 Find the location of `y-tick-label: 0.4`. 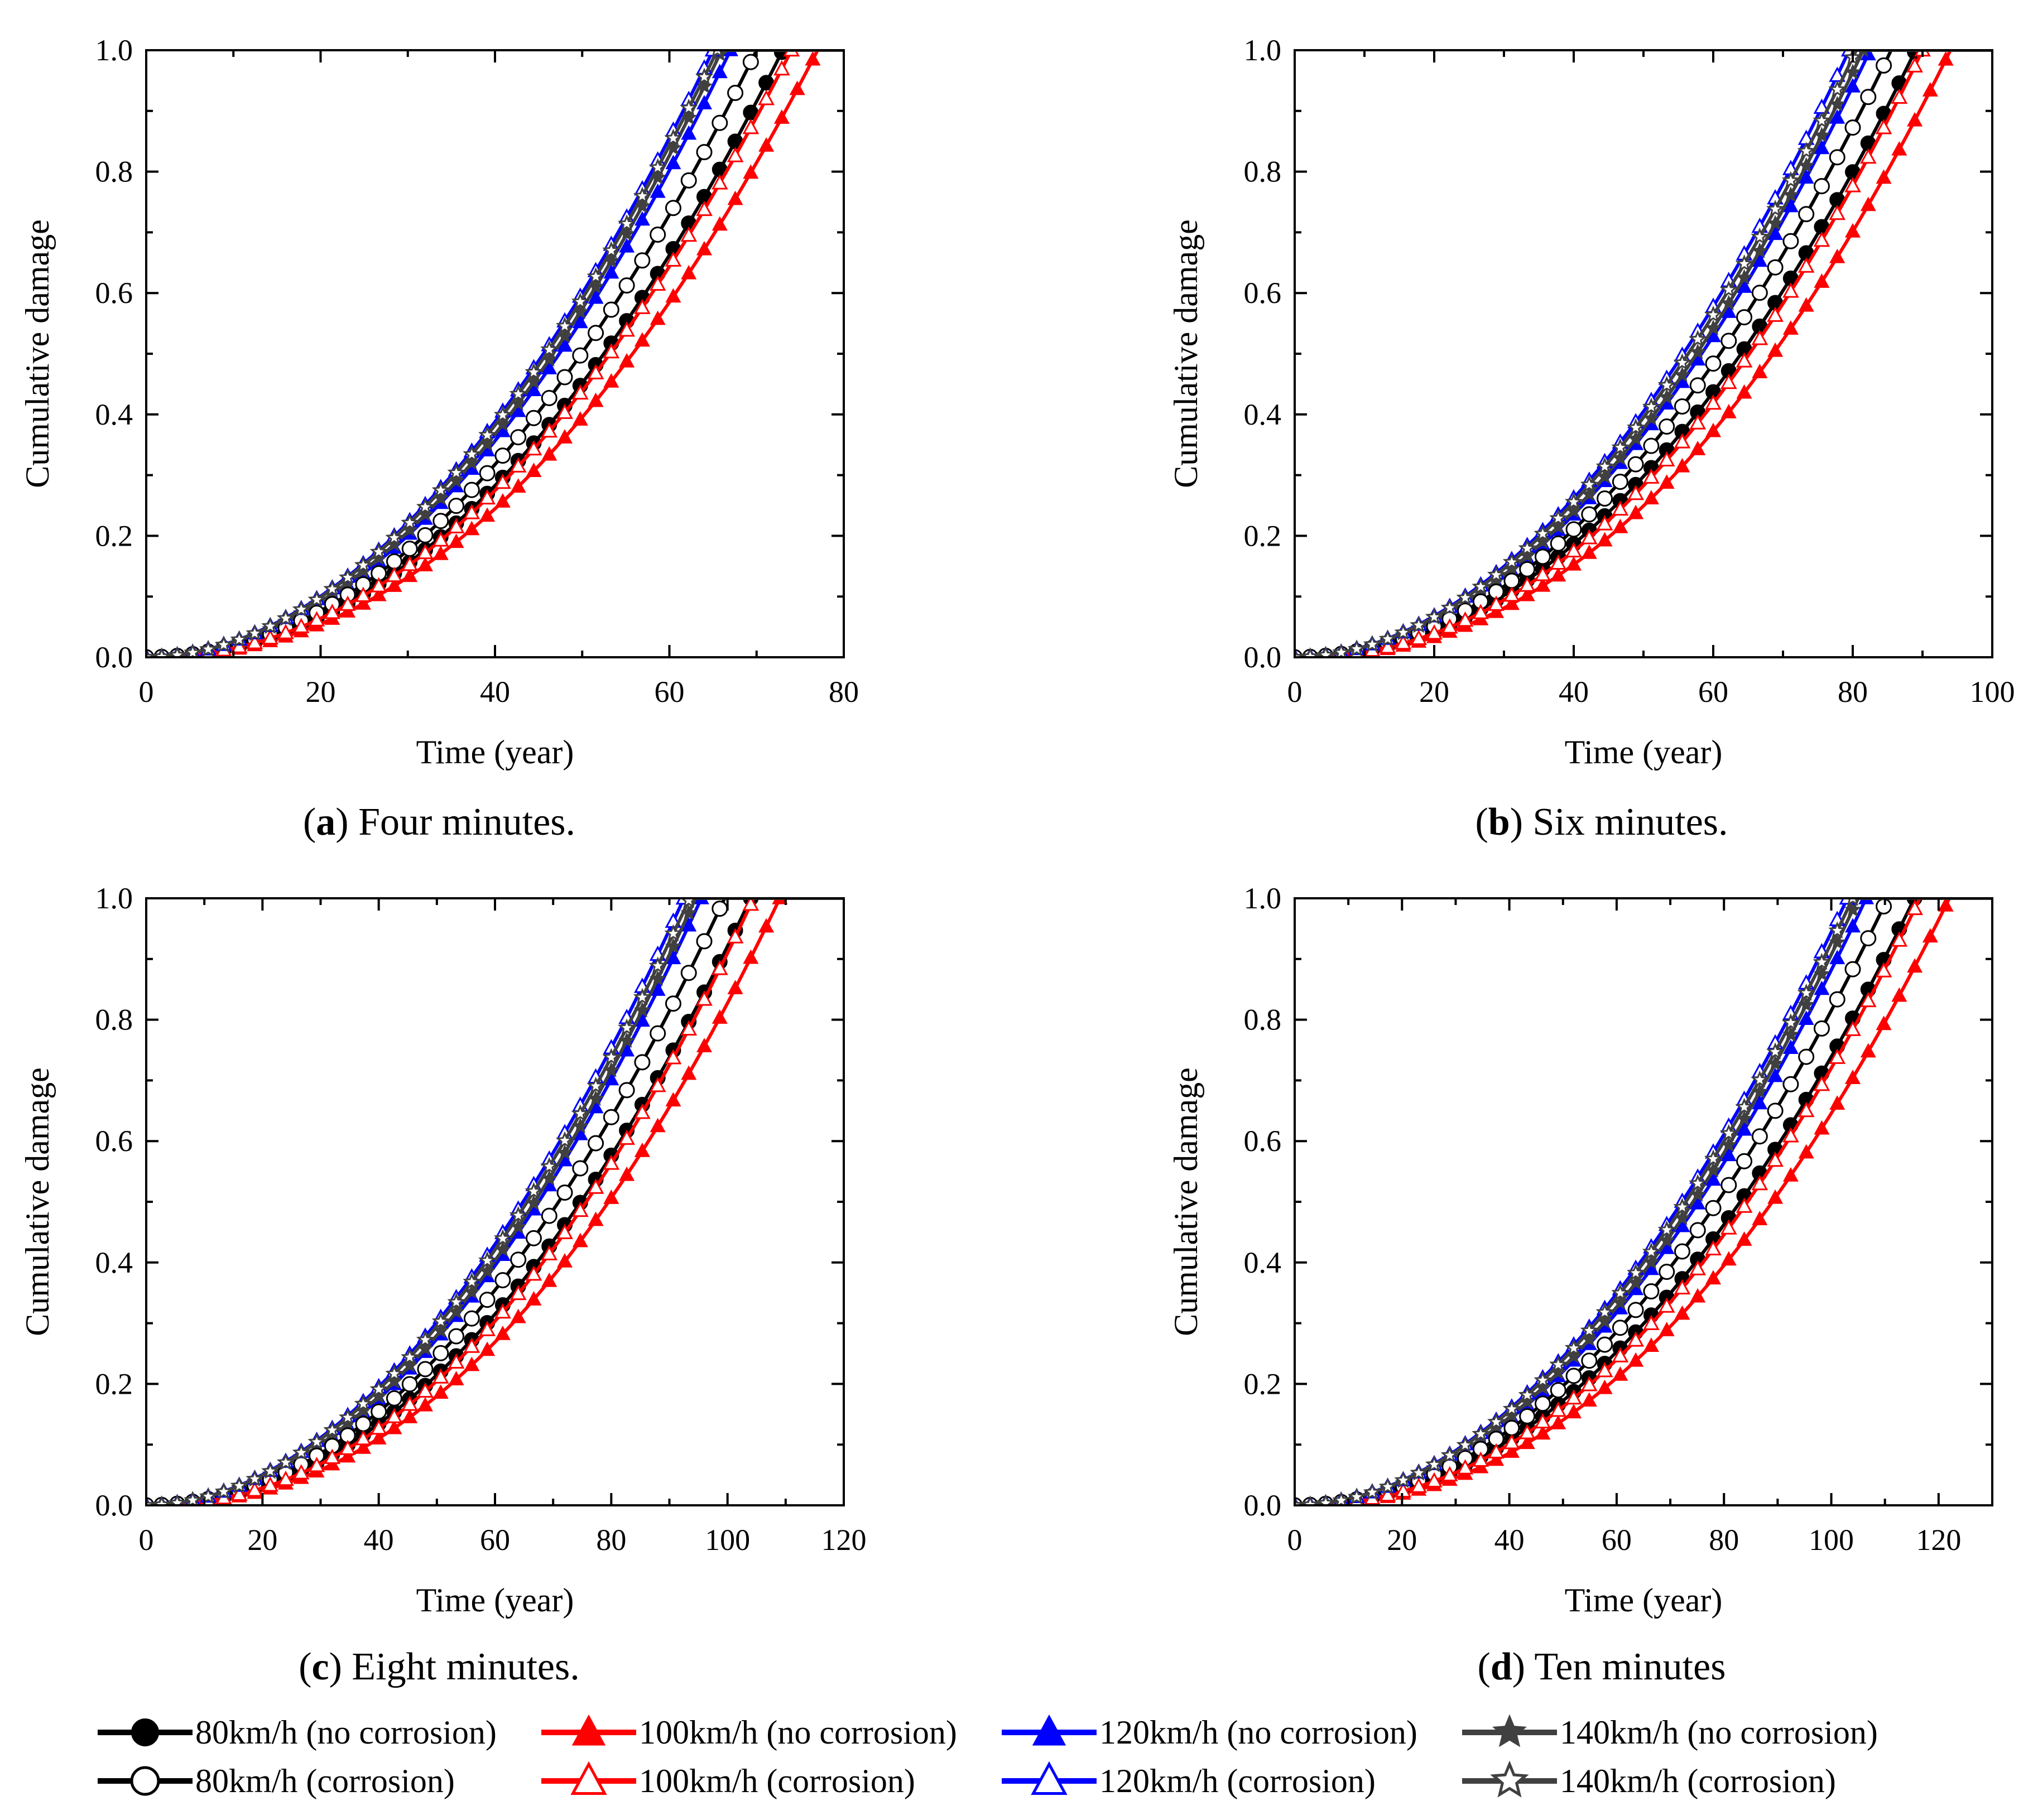

y-tick-label: 0.4 is located at coordinates (1263, 414).